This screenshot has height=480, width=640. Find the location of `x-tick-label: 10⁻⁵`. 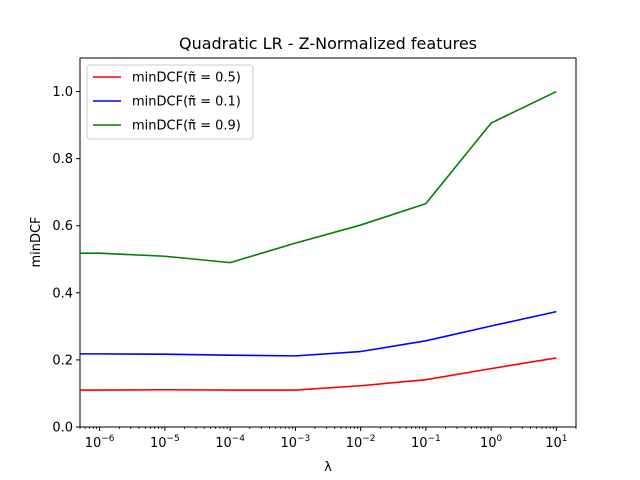

x-tick-label: 10⁻⁵ is located at coordinates (165, 442).